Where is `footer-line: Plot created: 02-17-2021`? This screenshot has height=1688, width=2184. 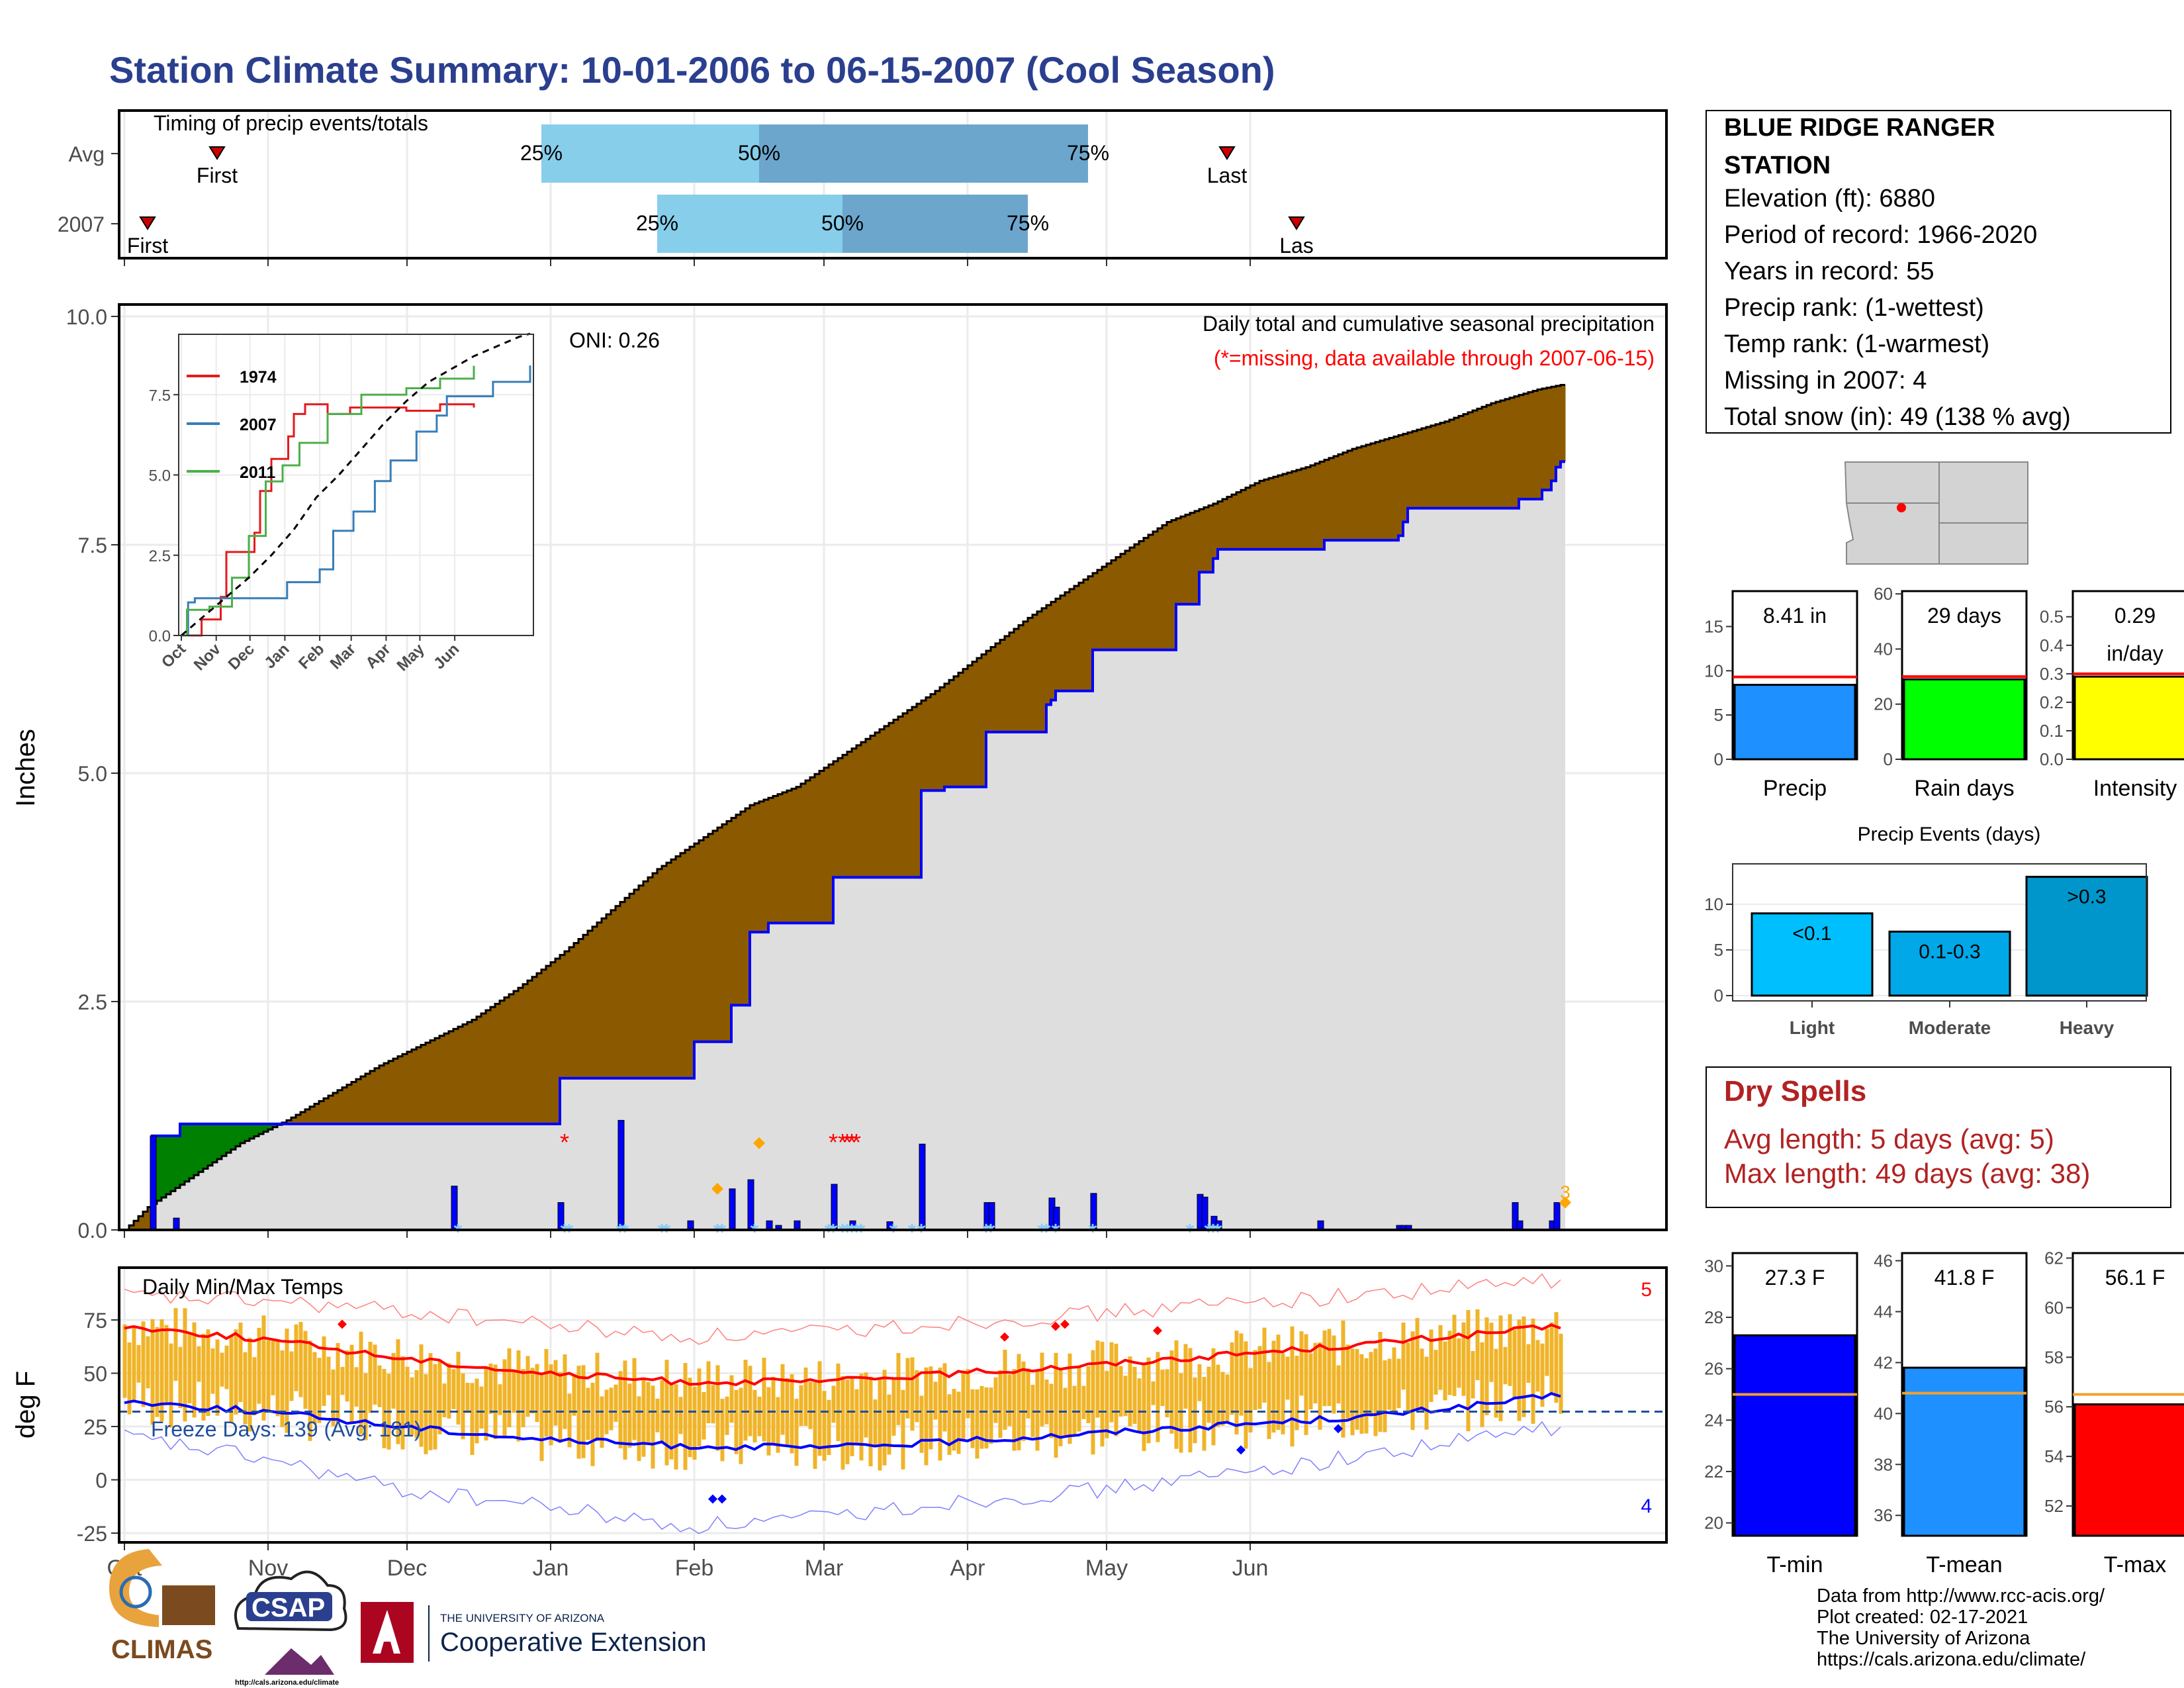 footer-line: Plot created: 02-17-2021 is located at coordinates (1922, 1617).